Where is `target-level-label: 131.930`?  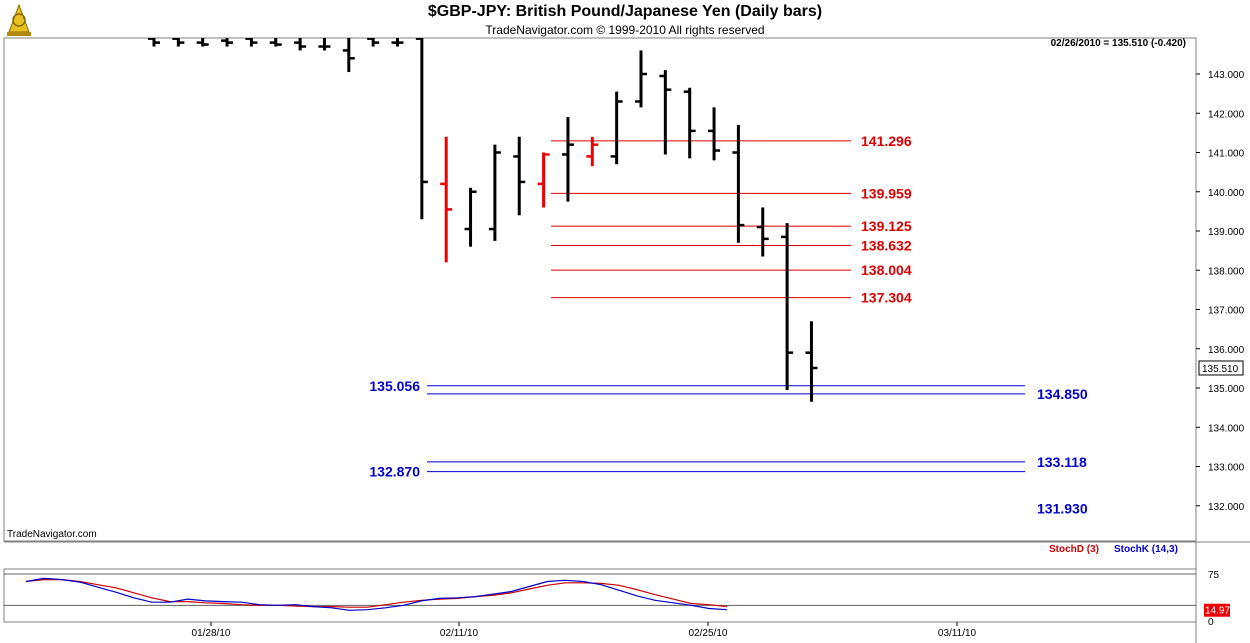
target-level-label: 131.930 is located at coordinates (1062, 508).